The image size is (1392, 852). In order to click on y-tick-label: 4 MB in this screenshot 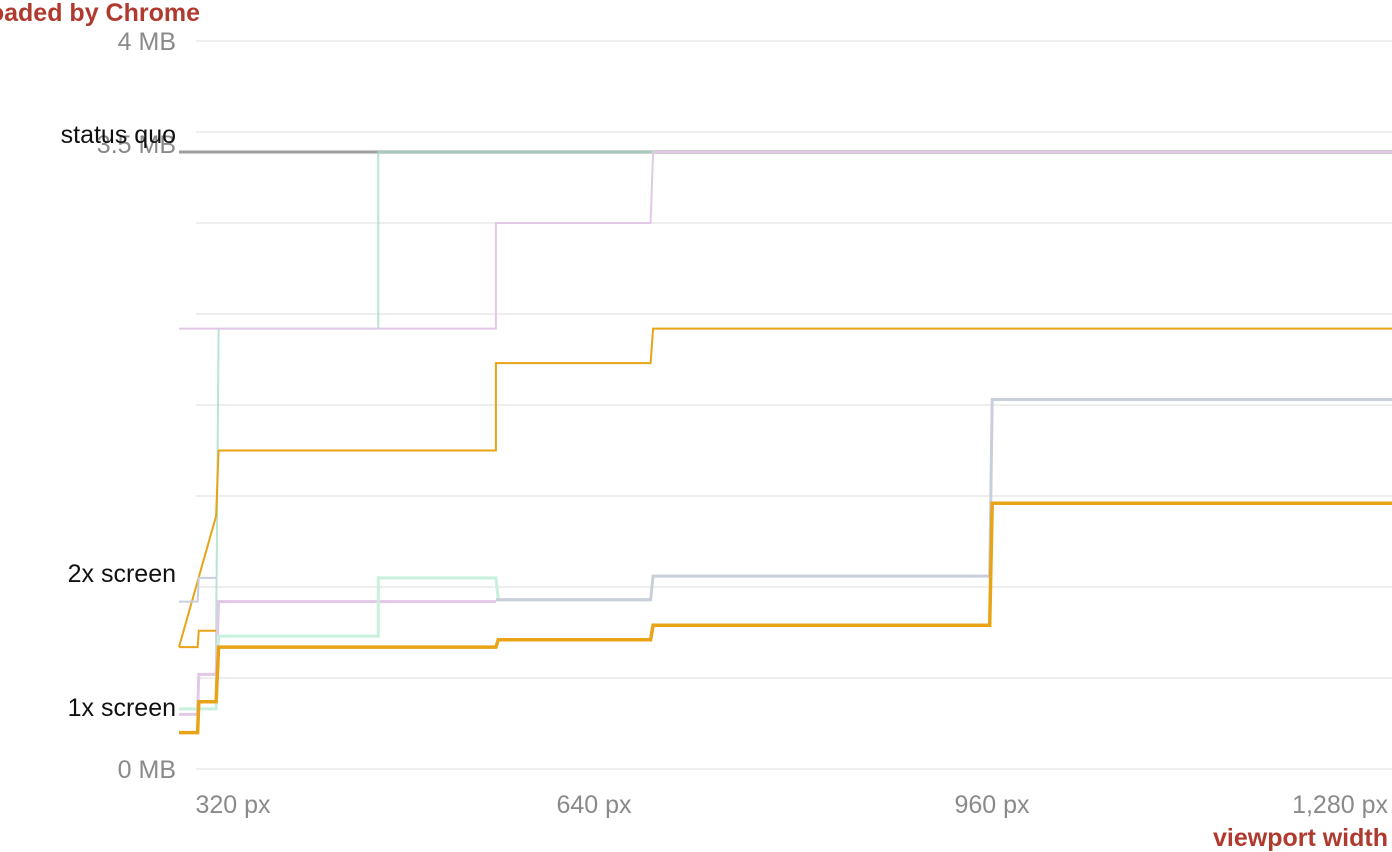, I will do `click(147, 42)`.